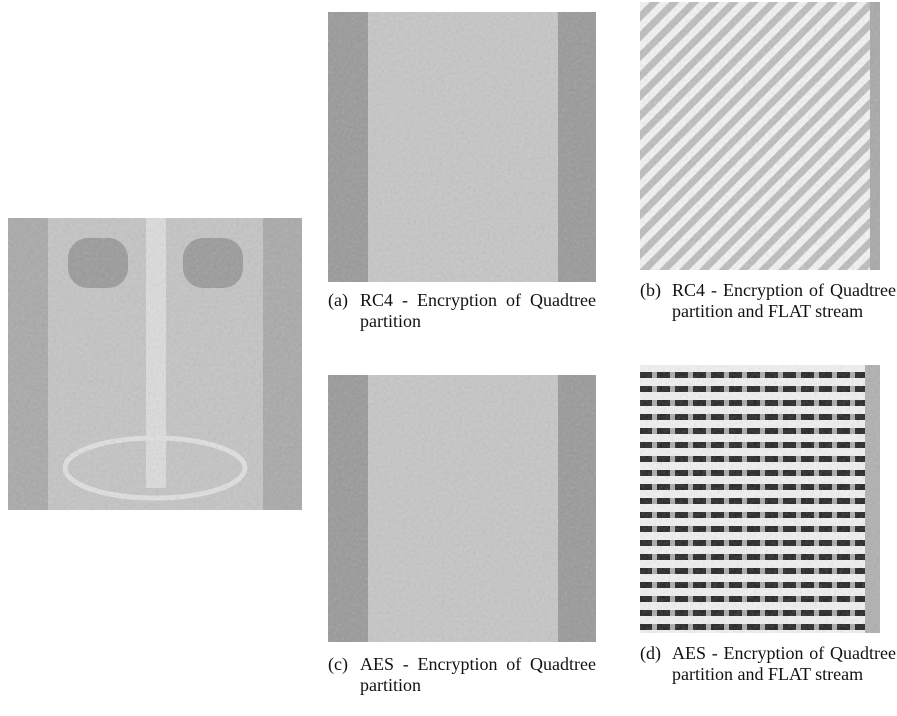 This screenshot has width=897, height=716. I want to click on image-d, so click(760, 499).